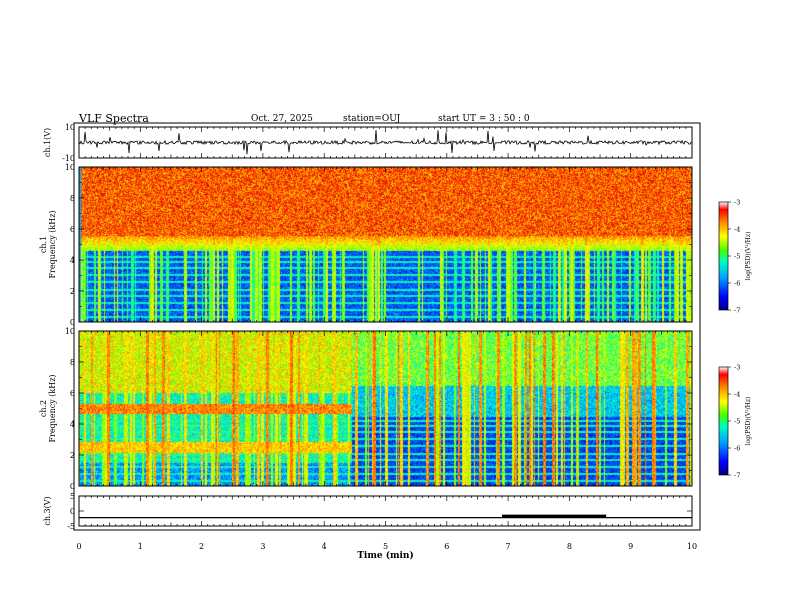  I want to click on ch1-colorbar-bar, so click(723, 256).